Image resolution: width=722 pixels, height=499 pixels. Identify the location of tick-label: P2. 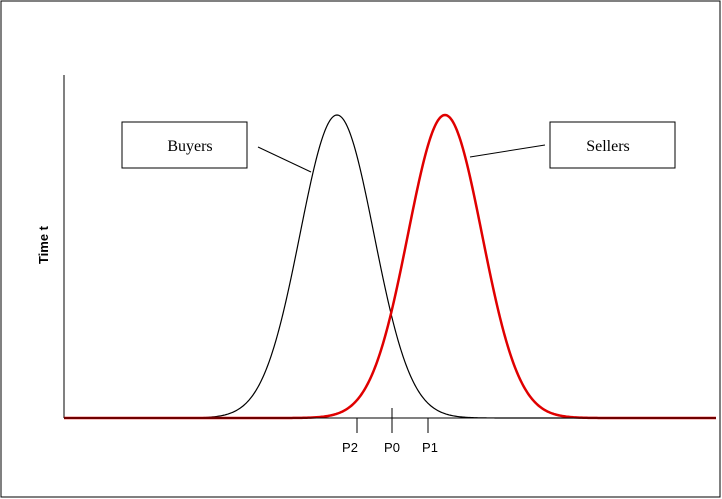
(350, 447).